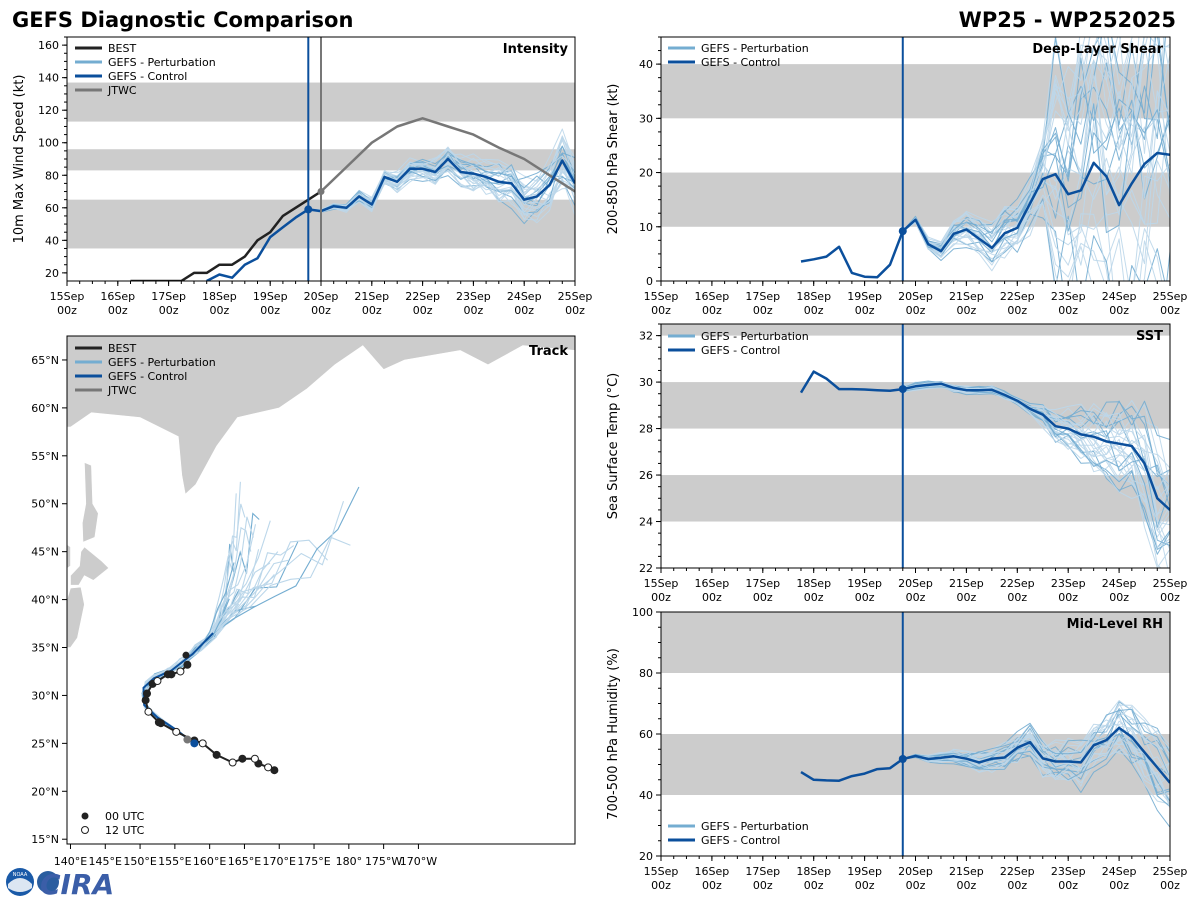 The width and height of the screenshot is (1200, 900). Describe the element at coordinates (52, 175) in the screenshot. I see `y-tick-label: 80` at that location.